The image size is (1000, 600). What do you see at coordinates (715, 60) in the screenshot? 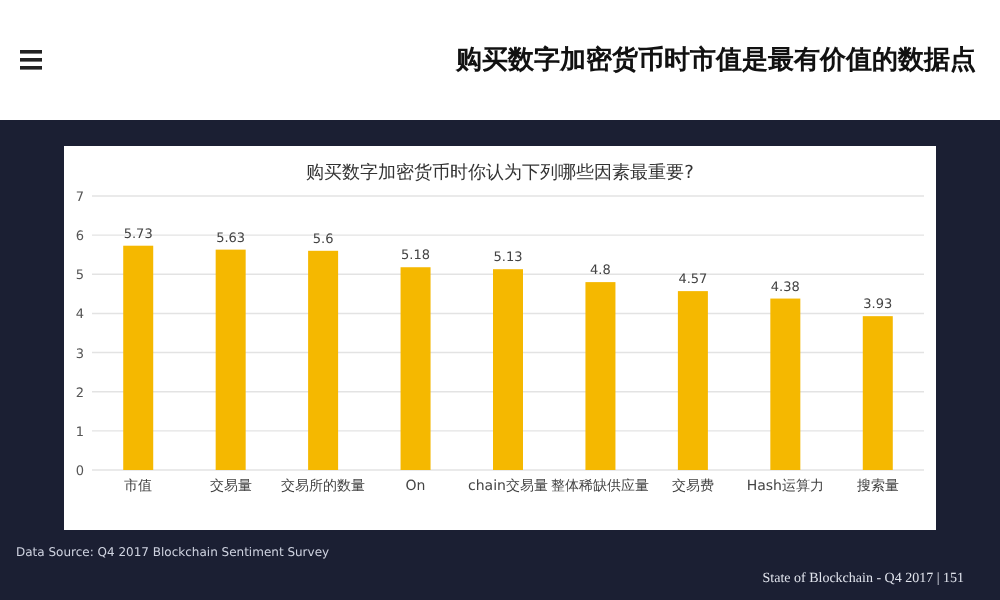
I see `chart-subtitle: 购买数字加密货币时市值是最有价值的数据点` at bounding box center [715, 60].